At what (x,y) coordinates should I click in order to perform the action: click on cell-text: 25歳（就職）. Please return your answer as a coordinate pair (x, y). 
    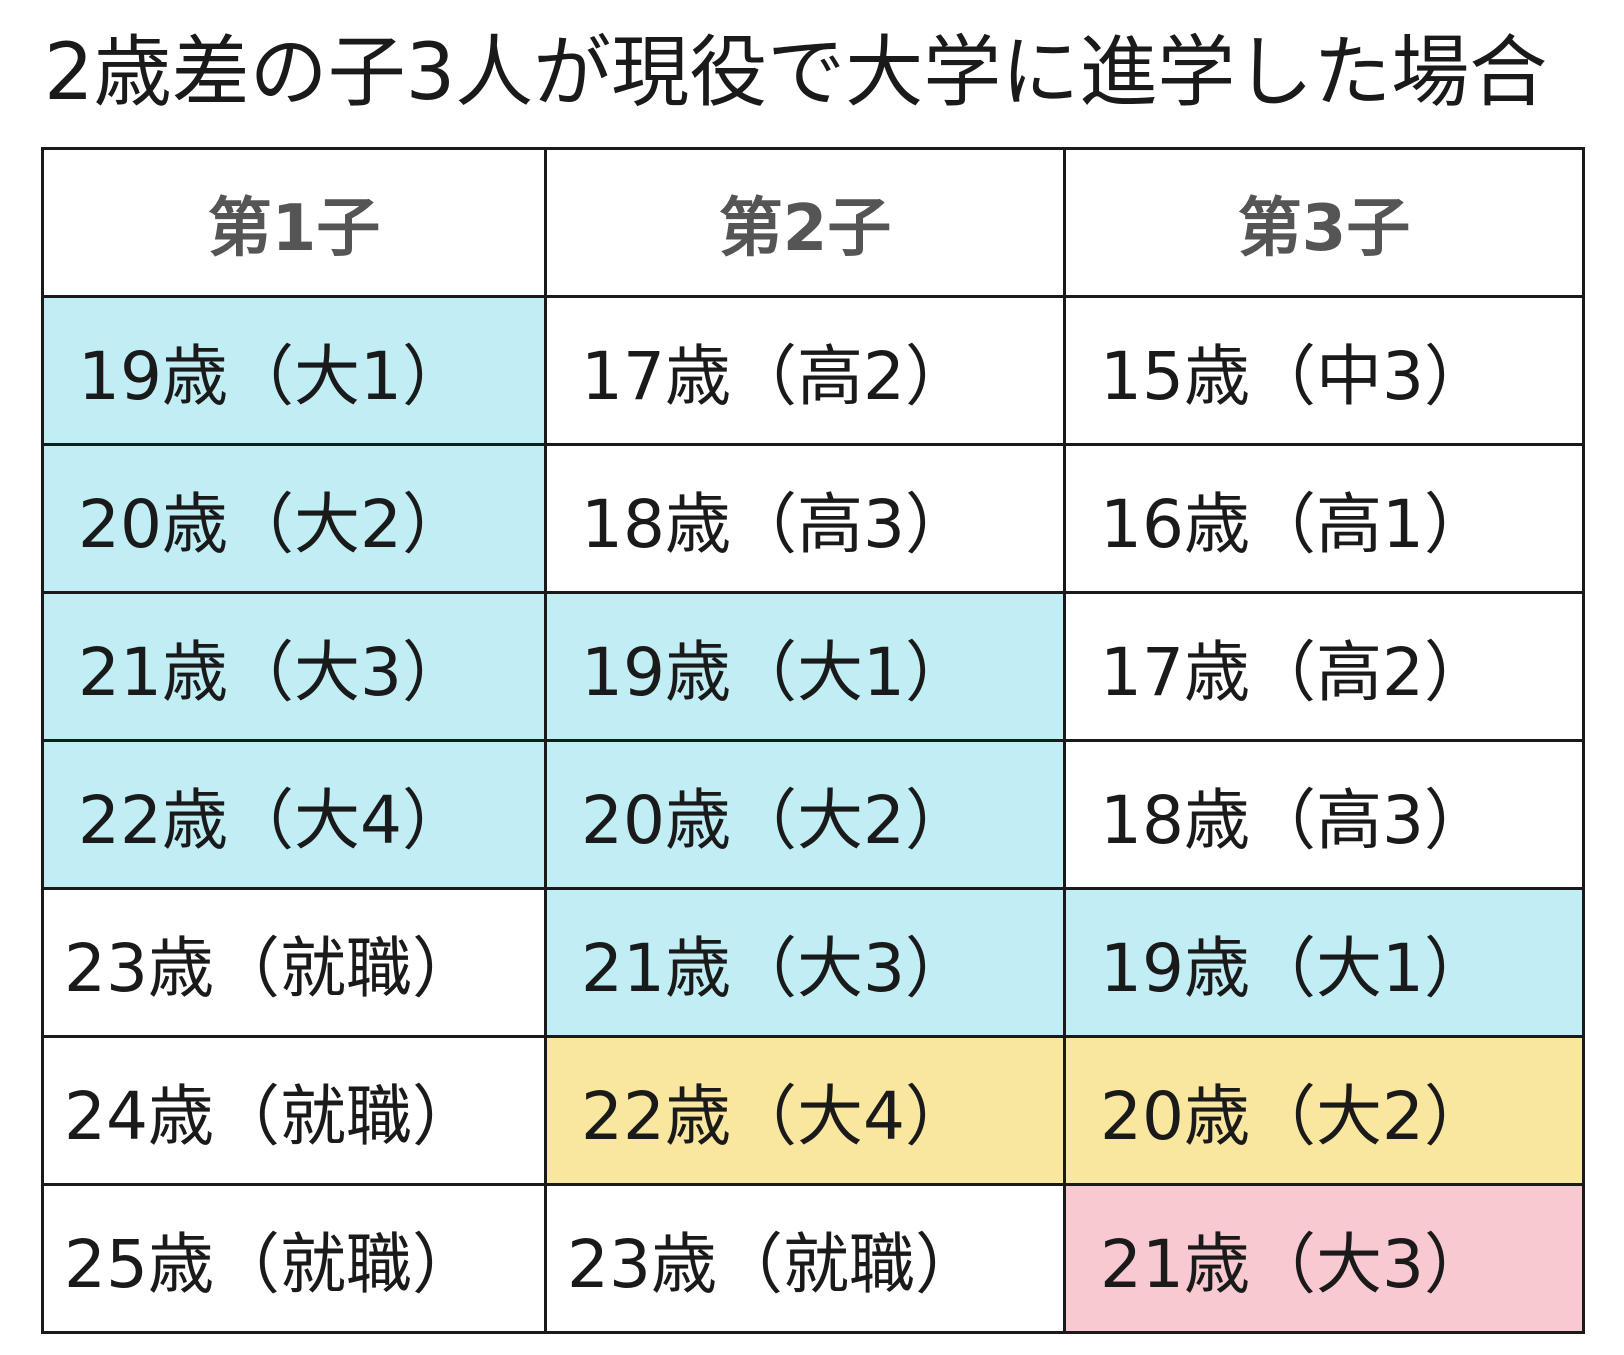
    Looking at the image, I should click on (271, 1264).